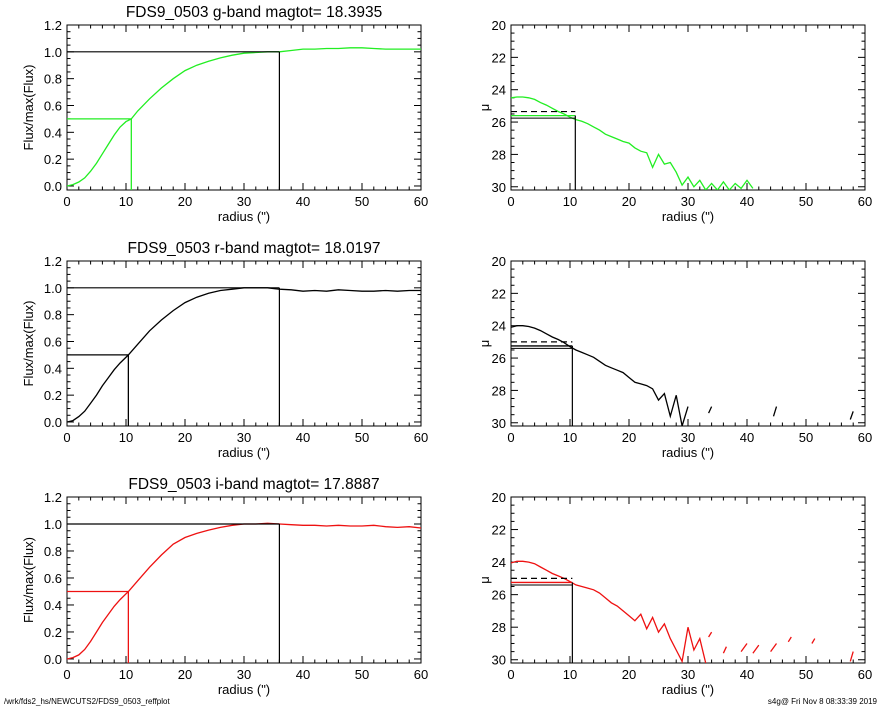 Image resolution: width=885 pixels, height=708 pixels. I want to click on footer-timestamp: s4g@ Fri Nov 8 08:33:39 2019, so click(822, 701).